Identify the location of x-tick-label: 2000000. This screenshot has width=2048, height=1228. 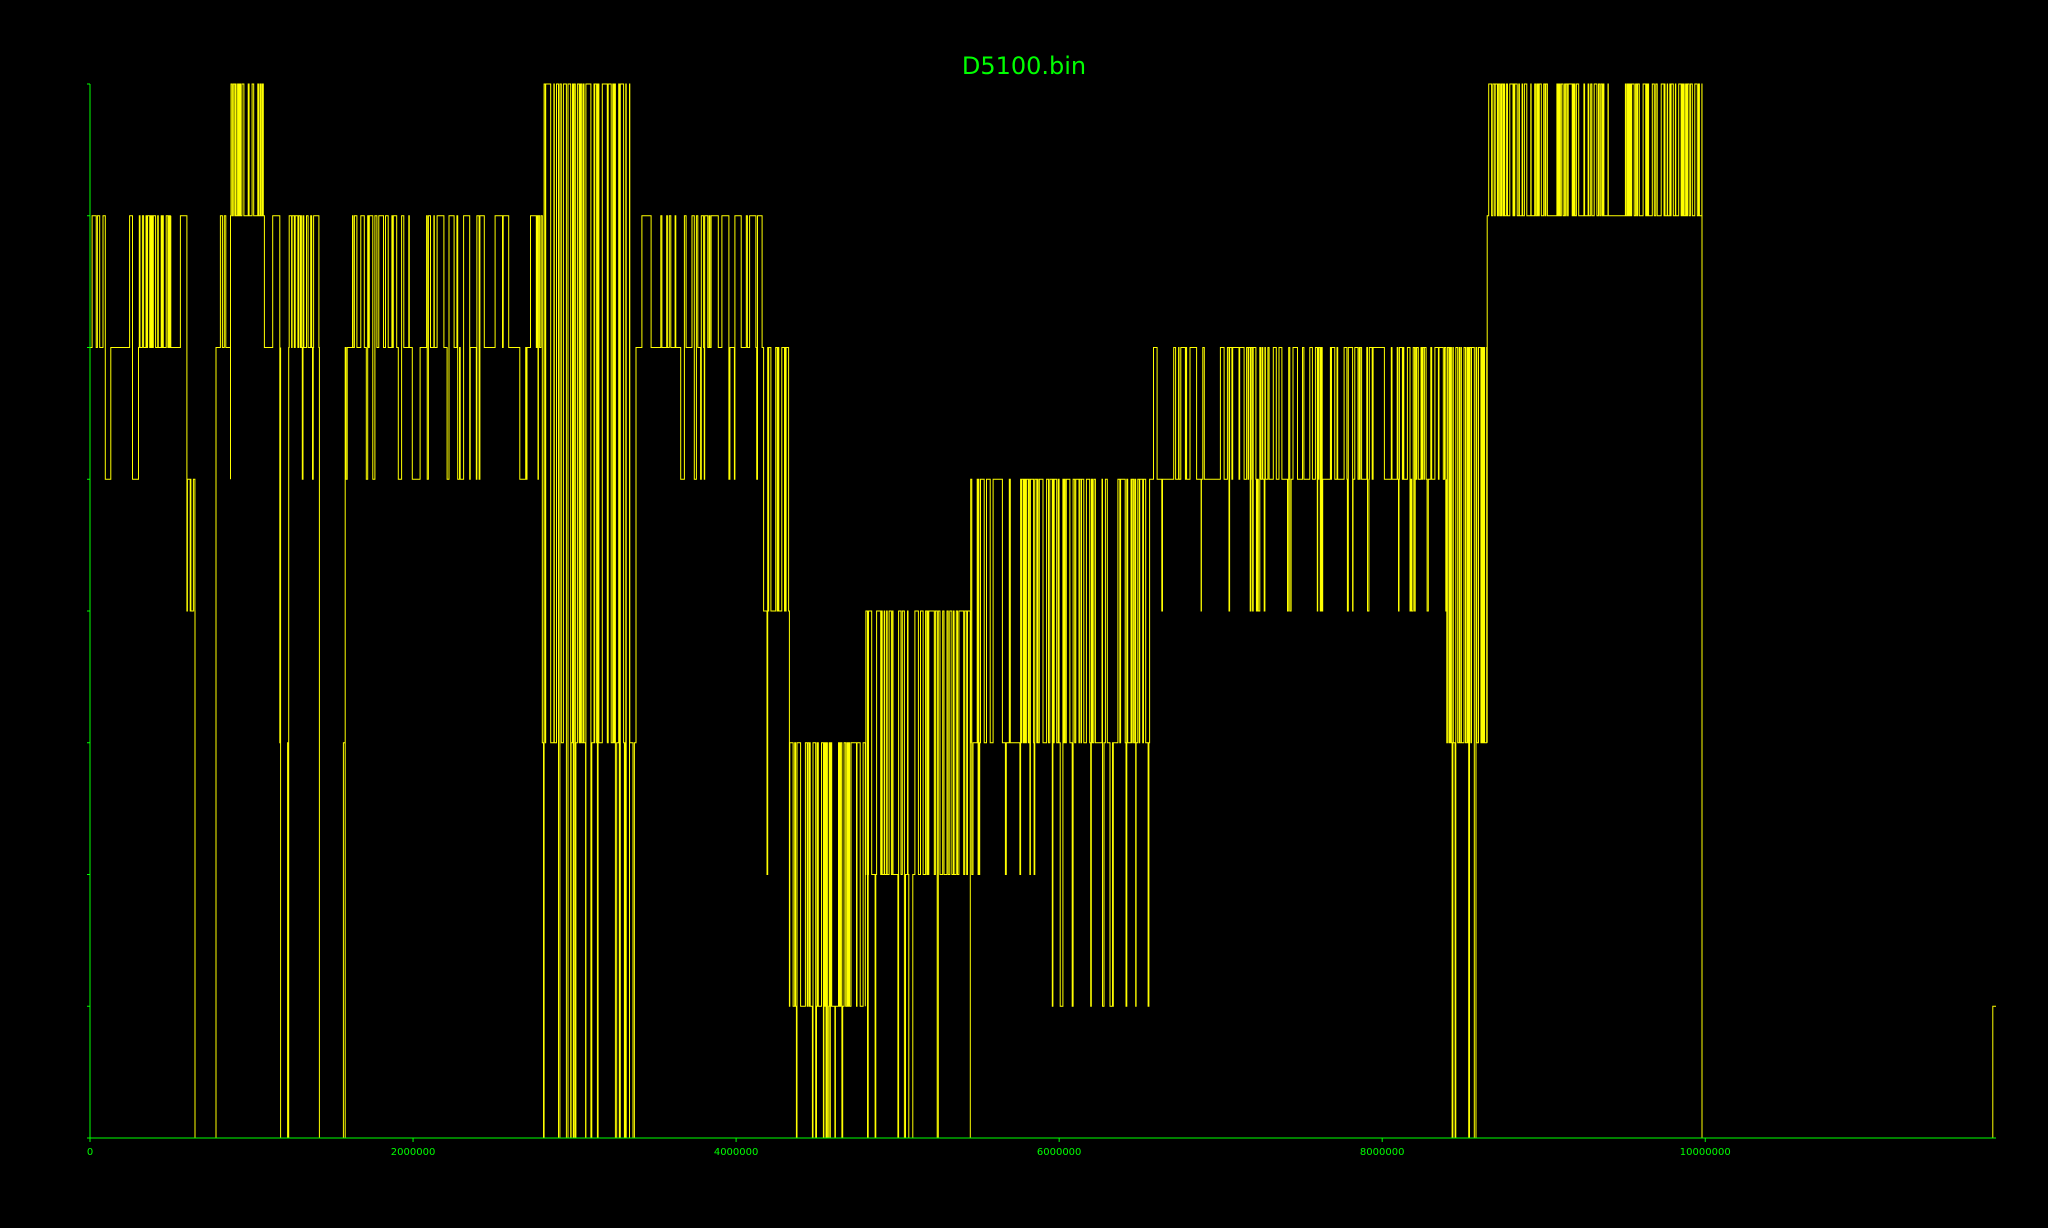
(413, 1152).